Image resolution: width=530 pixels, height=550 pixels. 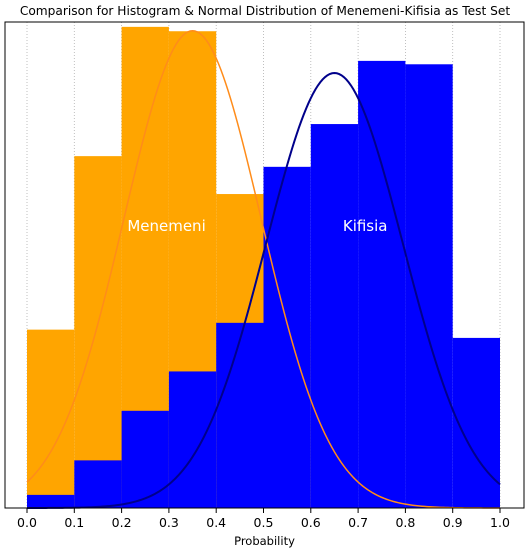 I want to click on annotation-kifisia: Kifisia, so click(x=365, y=226).